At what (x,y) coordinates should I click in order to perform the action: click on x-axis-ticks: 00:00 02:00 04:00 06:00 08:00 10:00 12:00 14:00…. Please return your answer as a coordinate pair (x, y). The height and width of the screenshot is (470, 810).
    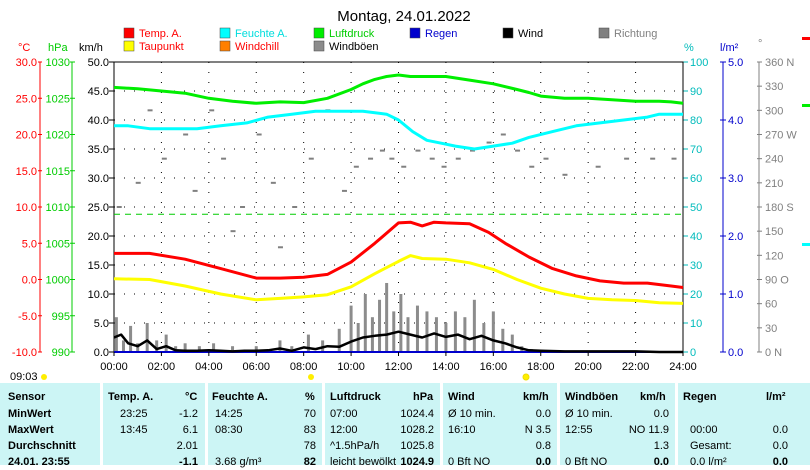
    Looking at the image, I should click on (398, 362).